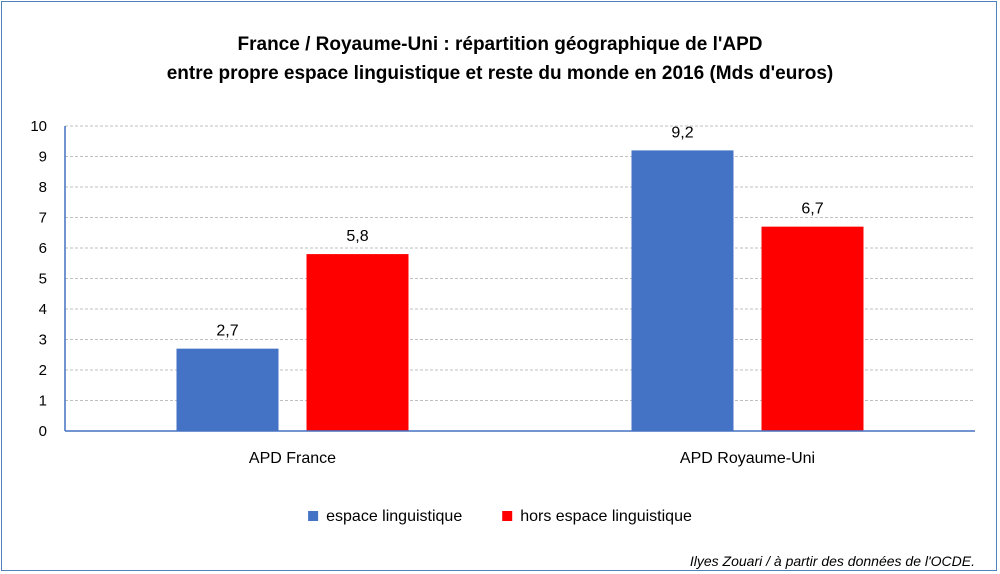 This screenshot has width=1000, height=574. Describe the element at coordinates (43, 218) in the screenshot. I see `y-tick-label: 7` at that location.